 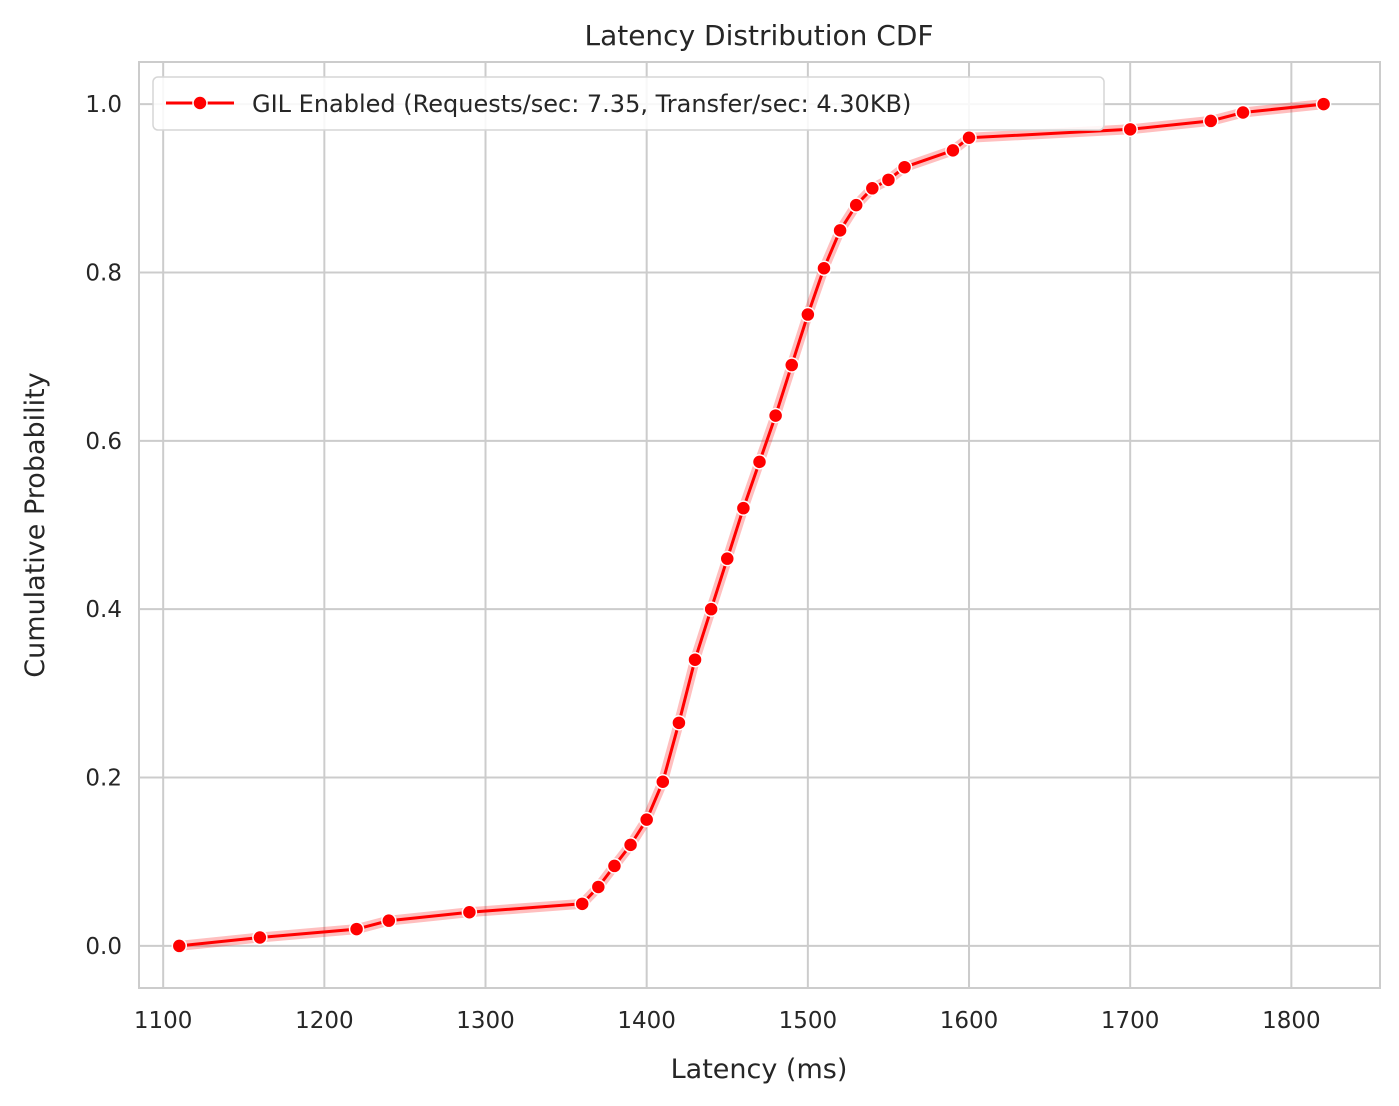 I want to click on y-tick-label: 1.0, so click(x=103, y=105).